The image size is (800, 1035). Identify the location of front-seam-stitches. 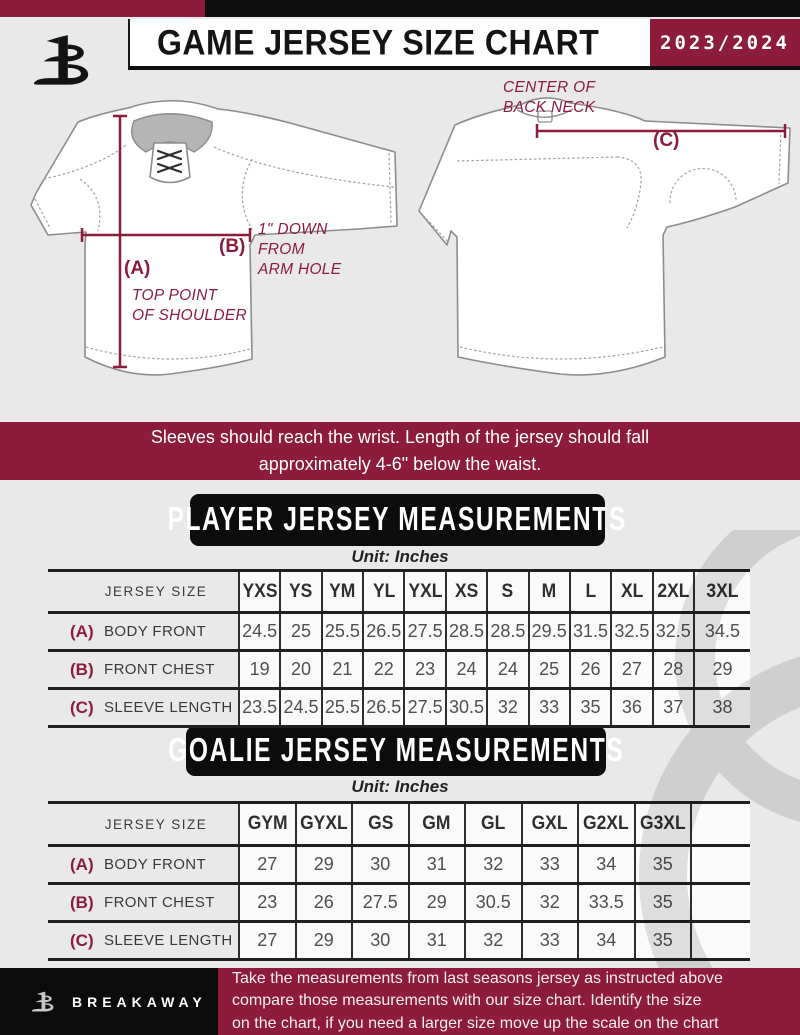
(214, 252).